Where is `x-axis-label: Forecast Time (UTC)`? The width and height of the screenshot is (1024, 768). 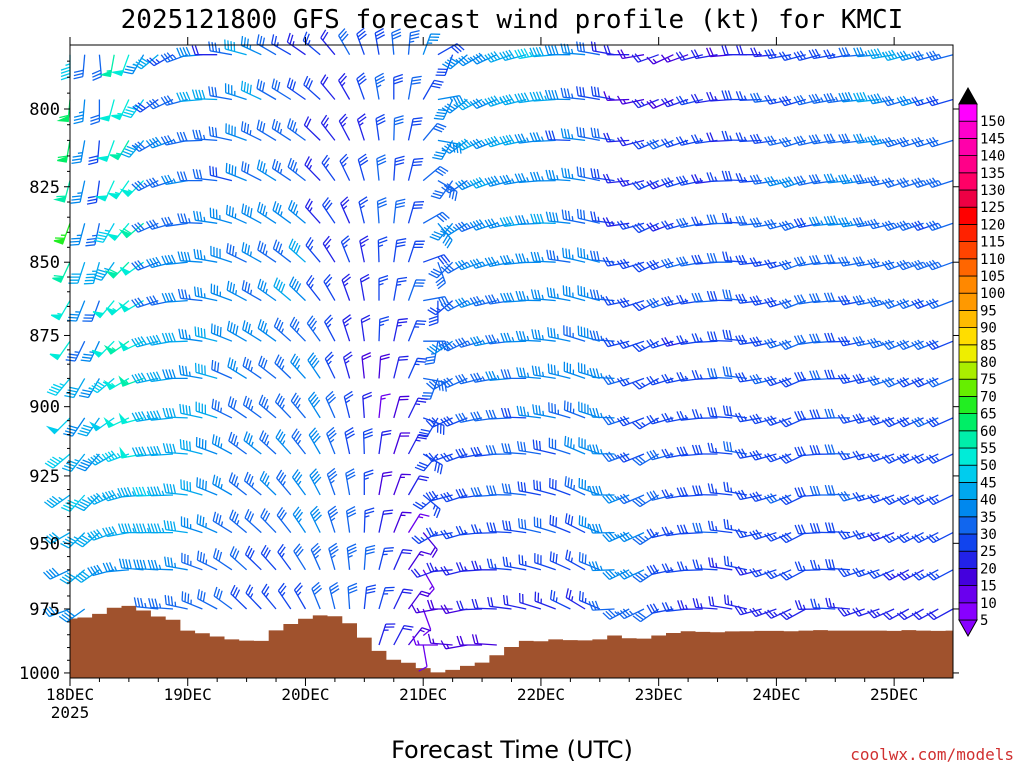 x-axis-label: Forecast Time (UTC) is located at coordinates (512, 750).